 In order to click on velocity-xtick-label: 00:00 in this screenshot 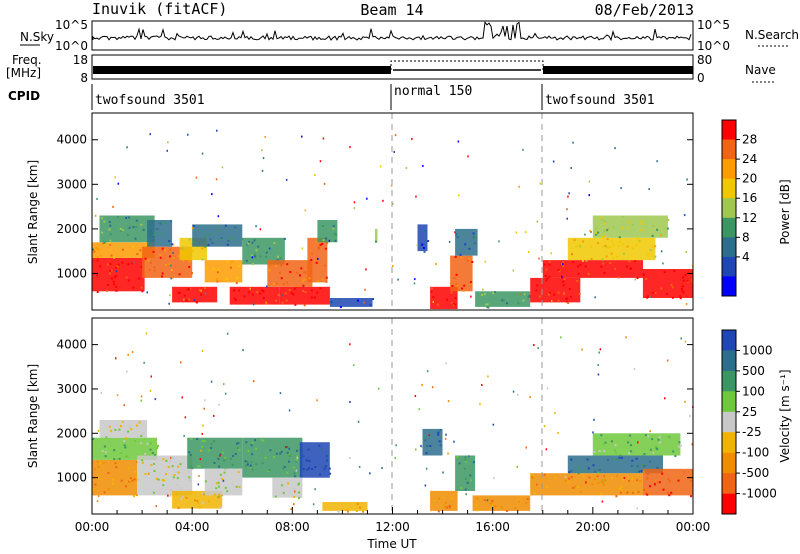, I will do `click(92, 527)`.